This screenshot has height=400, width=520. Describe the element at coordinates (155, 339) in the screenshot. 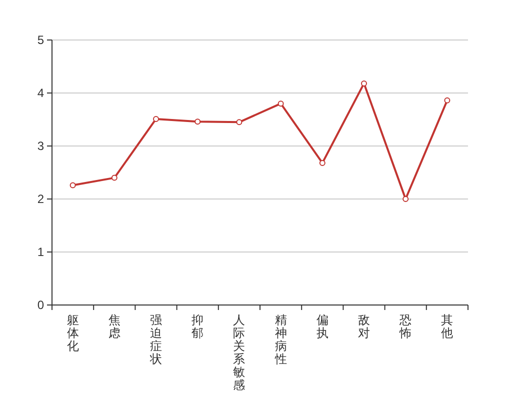

I see `x-tick-label: 强迫症状` at that location.